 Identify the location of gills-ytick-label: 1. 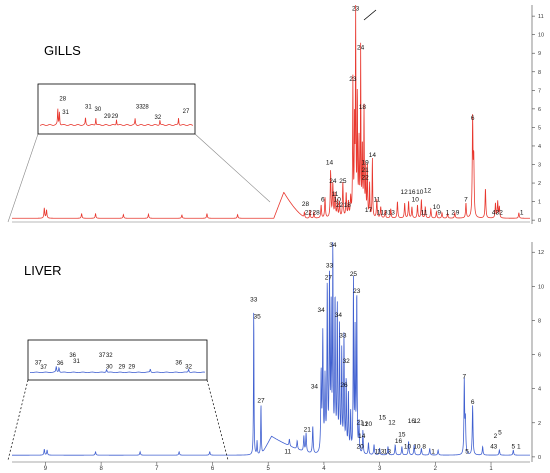
(539, 203).